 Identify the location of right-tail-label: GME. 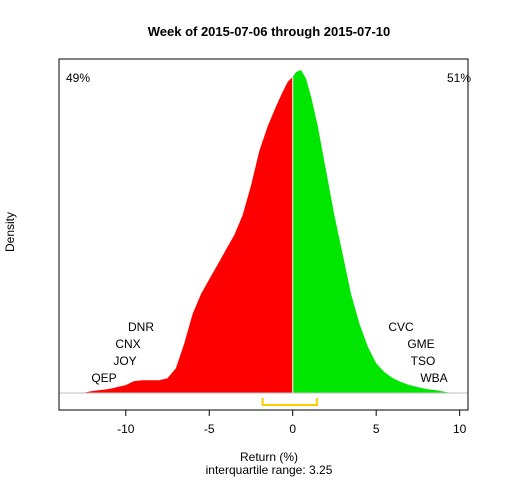
(420, 344).